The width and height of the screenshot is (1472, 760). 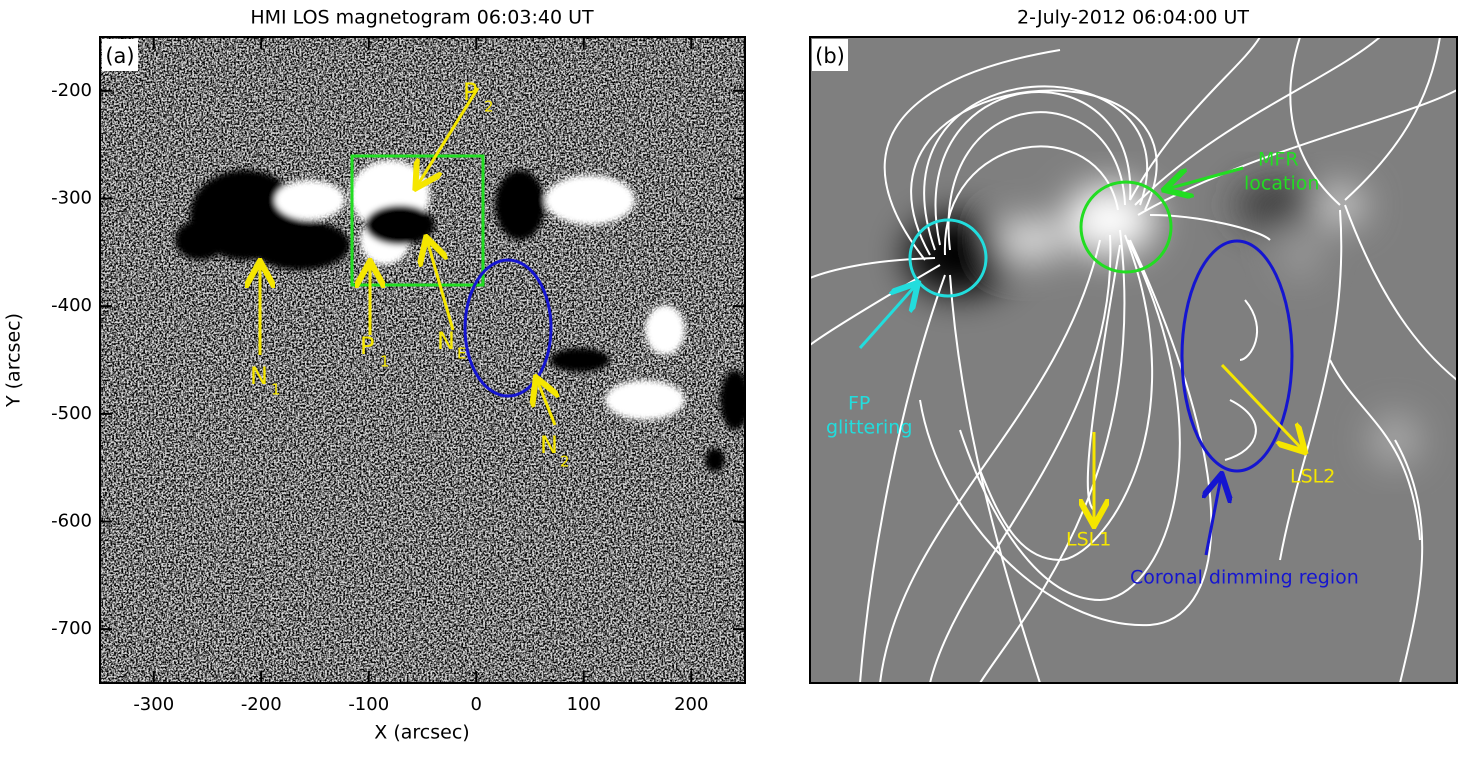 What do you see at coordinates (859, 404) in the screenshot?
I see `annotation: FP` at bounding box center [859, 404].